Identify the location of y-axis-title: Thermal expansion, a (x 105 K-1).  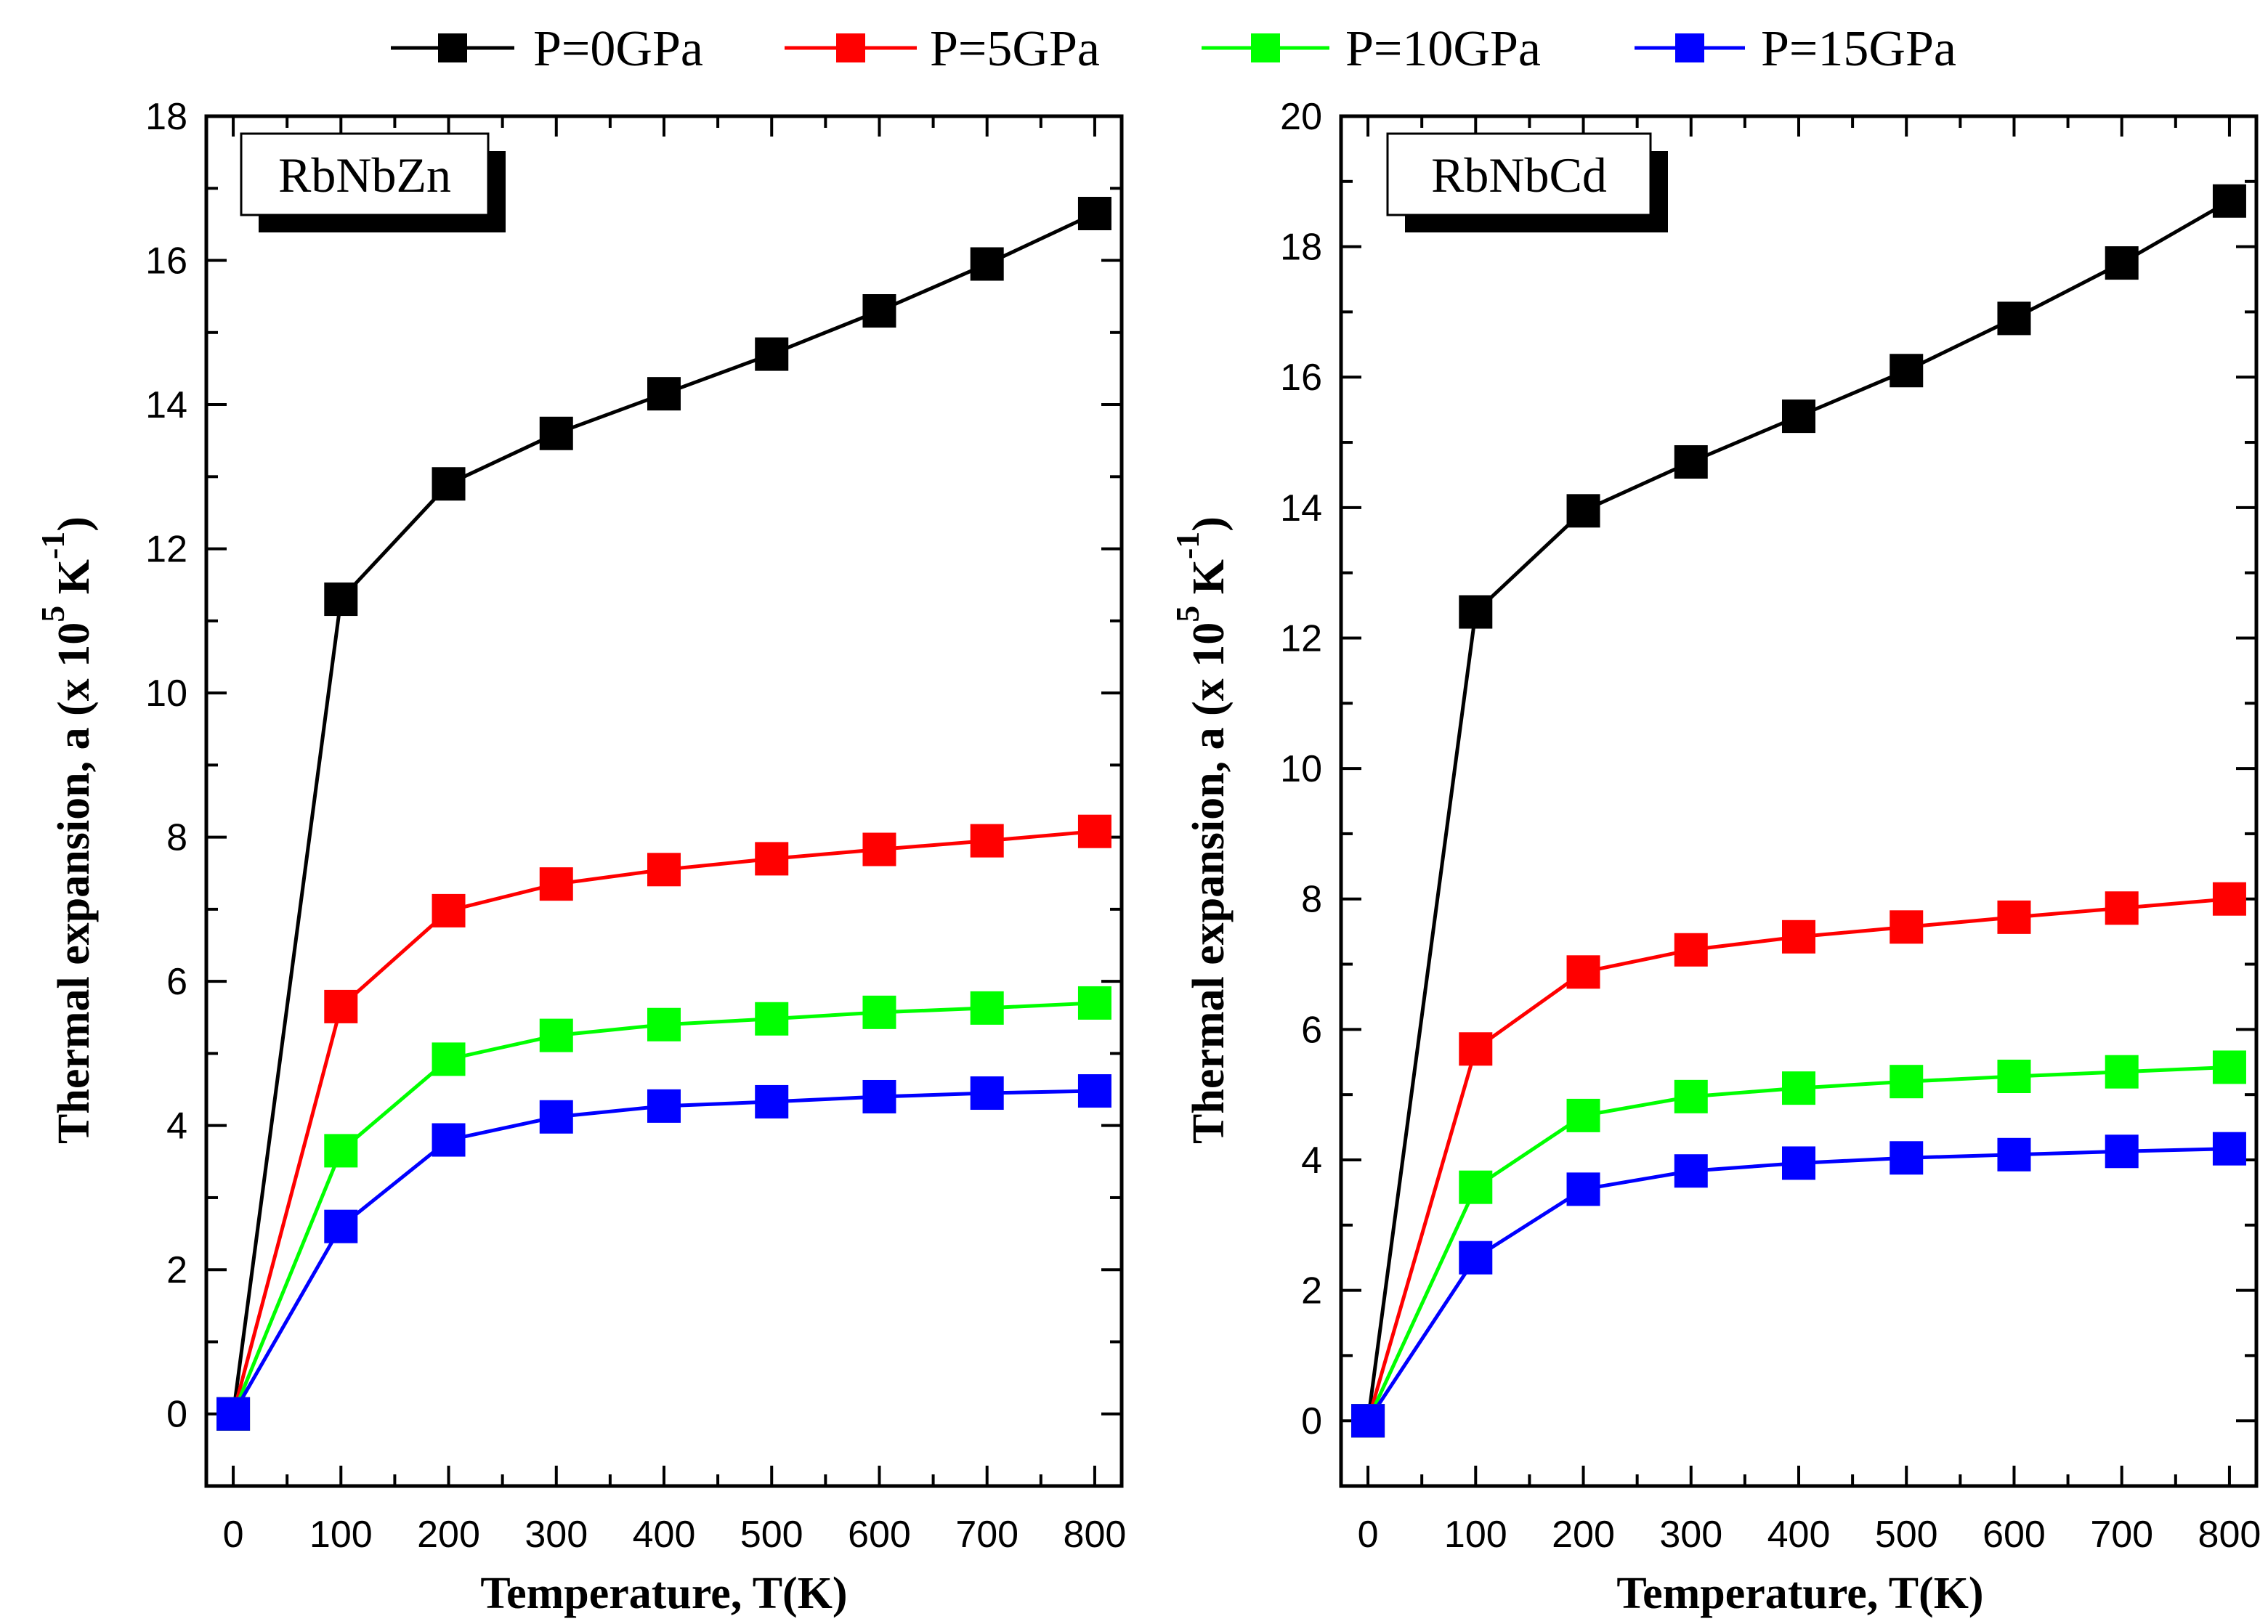
(66, 830).